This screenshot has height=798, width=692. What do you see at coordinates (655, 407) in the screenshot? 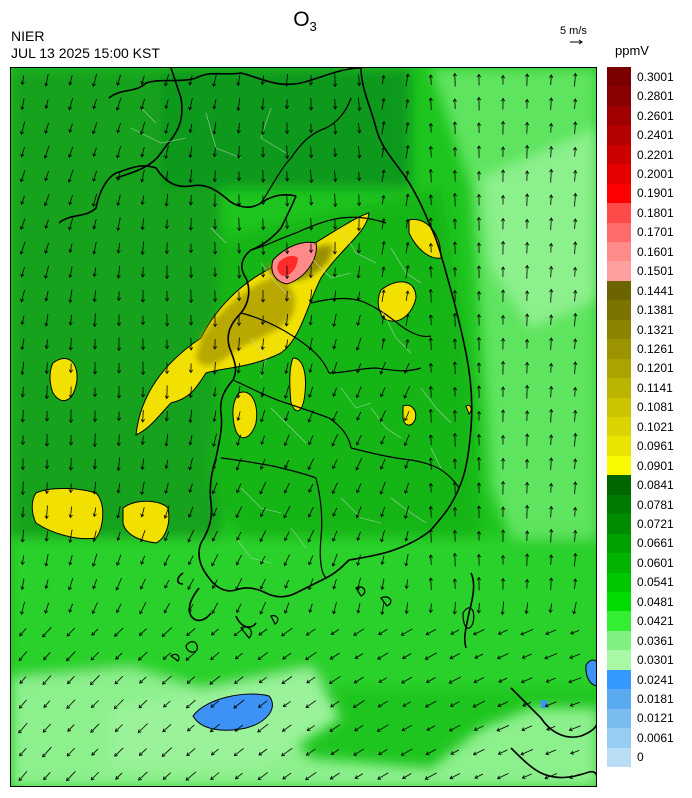
I see `legend-label: 0.1081` at bounding box center [655, 407].